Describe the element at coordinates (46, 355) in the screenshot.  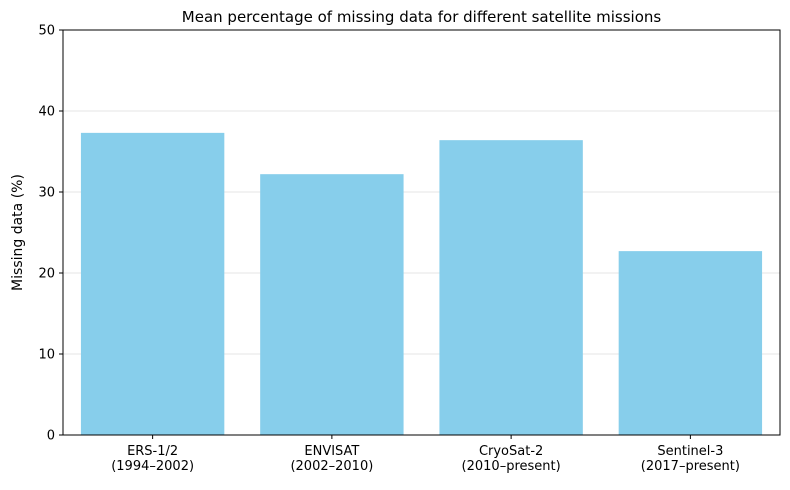
I see `y-tick-label: 10` at that location.